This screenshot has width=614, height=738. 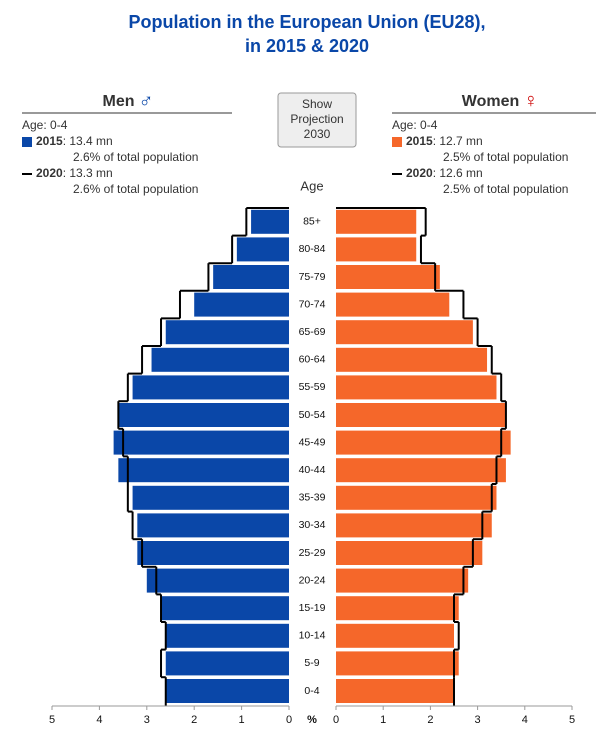 I want to click on age-label: 75-79, so click(x=312, y=277).